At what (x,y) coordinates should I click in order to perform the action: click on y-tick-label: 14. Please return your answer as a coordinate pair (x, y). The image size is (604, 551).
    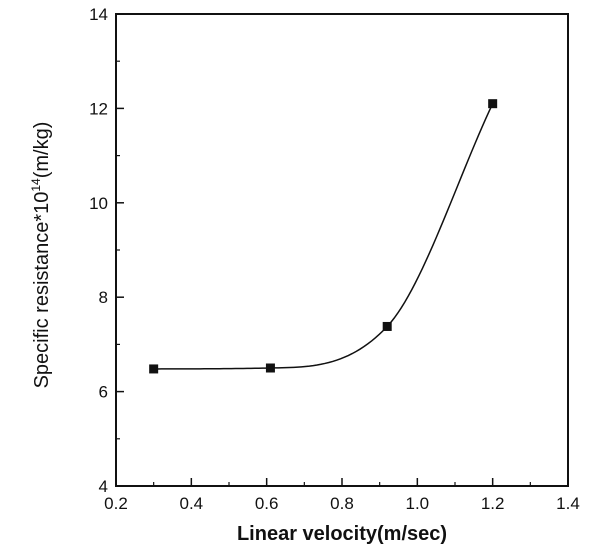
    Looking at the image, I should click on (98, 14).